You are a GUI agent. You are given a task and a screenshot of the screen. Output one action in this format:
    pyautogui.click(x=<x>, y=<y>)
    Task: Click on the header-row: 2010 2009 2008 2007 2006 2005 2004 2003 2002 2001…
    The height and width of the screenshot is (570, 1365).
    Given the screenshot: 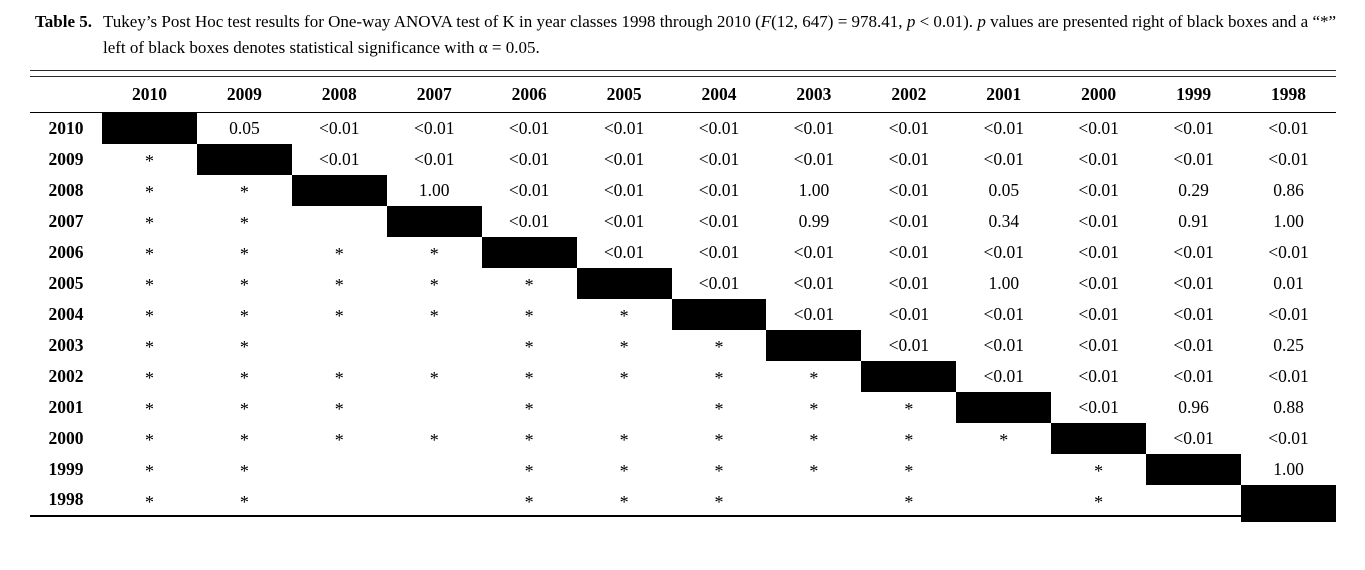 What is the action you would take?
    pyautogui.click(x=683, y=95)
    